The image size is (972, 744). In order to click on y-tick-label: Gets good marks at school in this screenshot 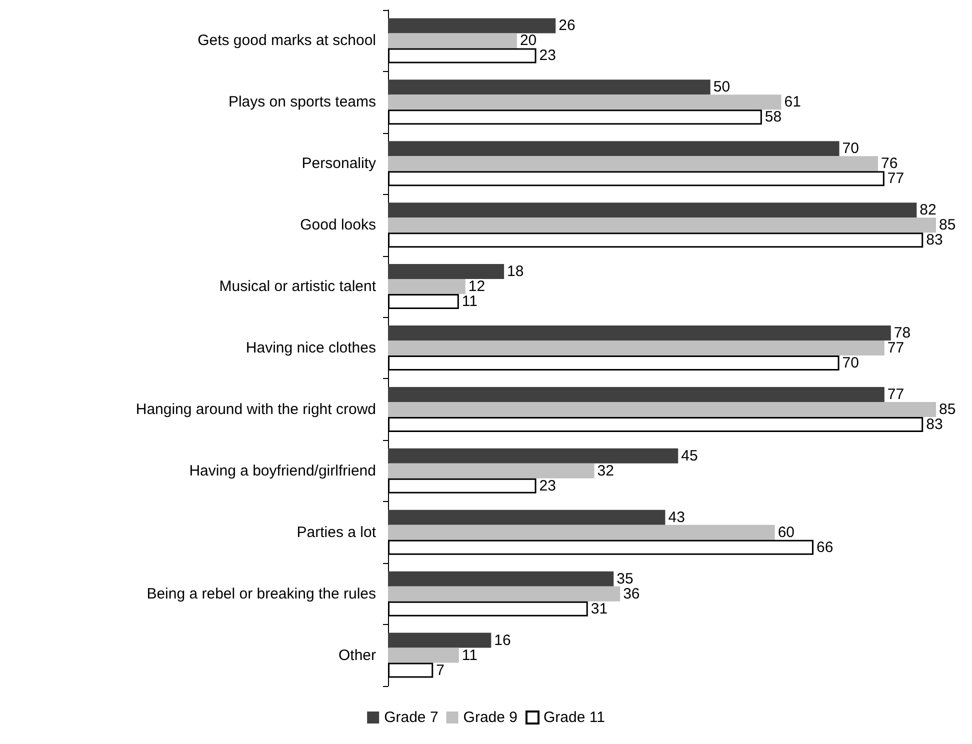, I will do `click(287, 41)`.